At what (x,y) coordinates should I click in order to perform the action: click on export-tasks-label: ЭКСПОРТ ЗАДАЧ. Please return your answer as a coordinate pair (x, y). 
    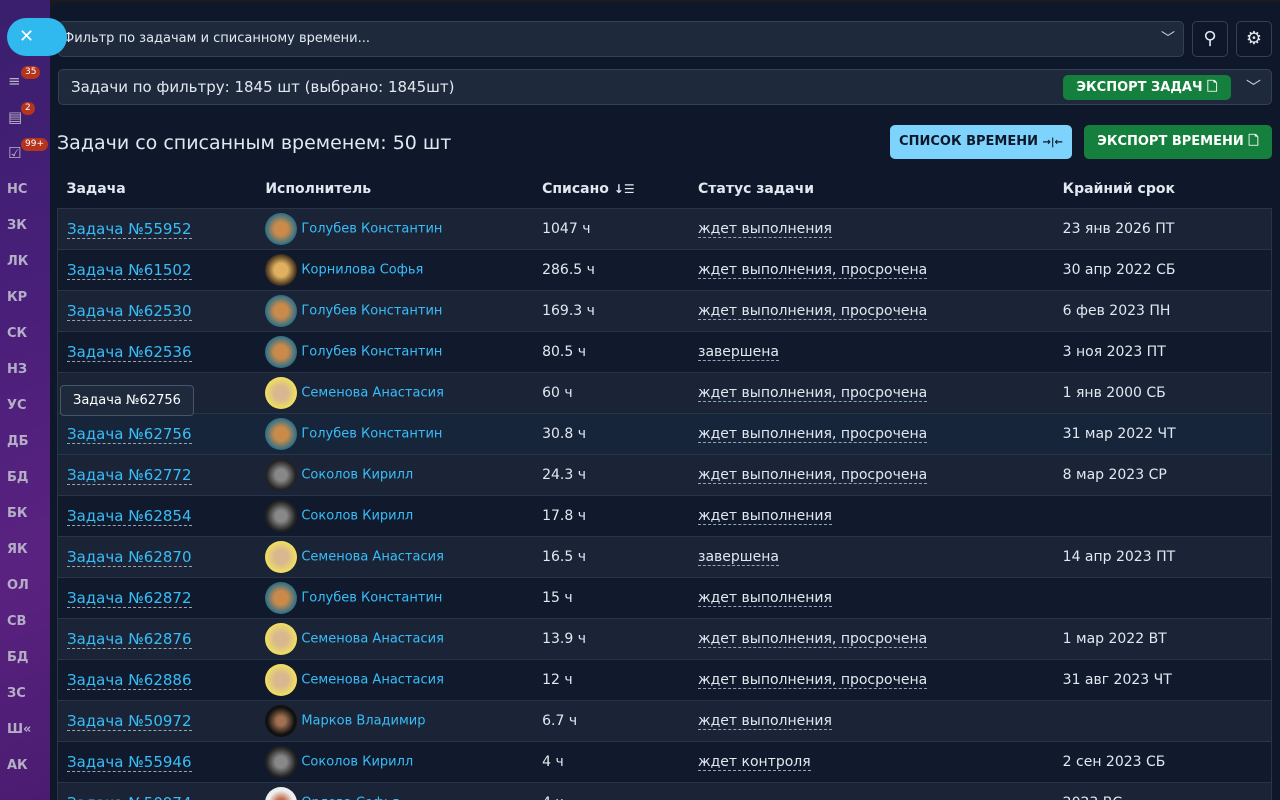
    Looking at the image, I should click on (1139, 87).